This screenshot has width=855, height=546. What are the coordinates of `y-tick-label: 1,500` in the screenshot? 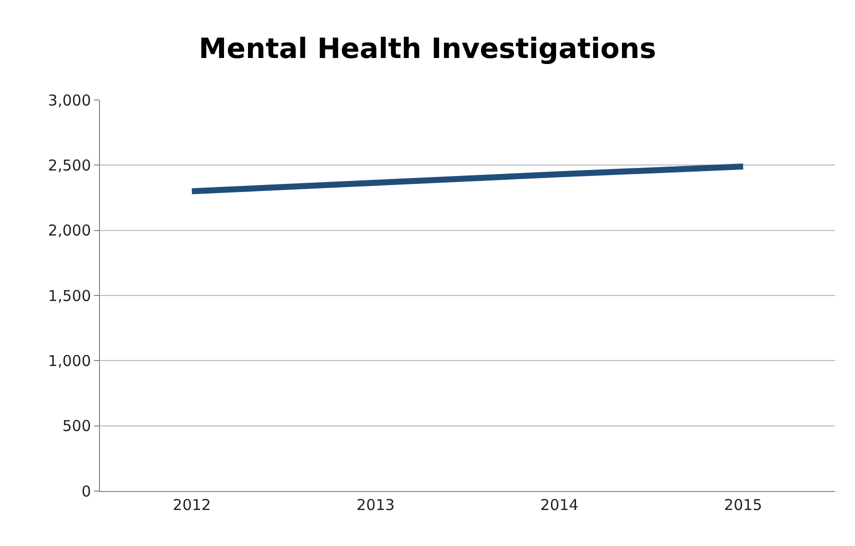 It's located at (69, 295).